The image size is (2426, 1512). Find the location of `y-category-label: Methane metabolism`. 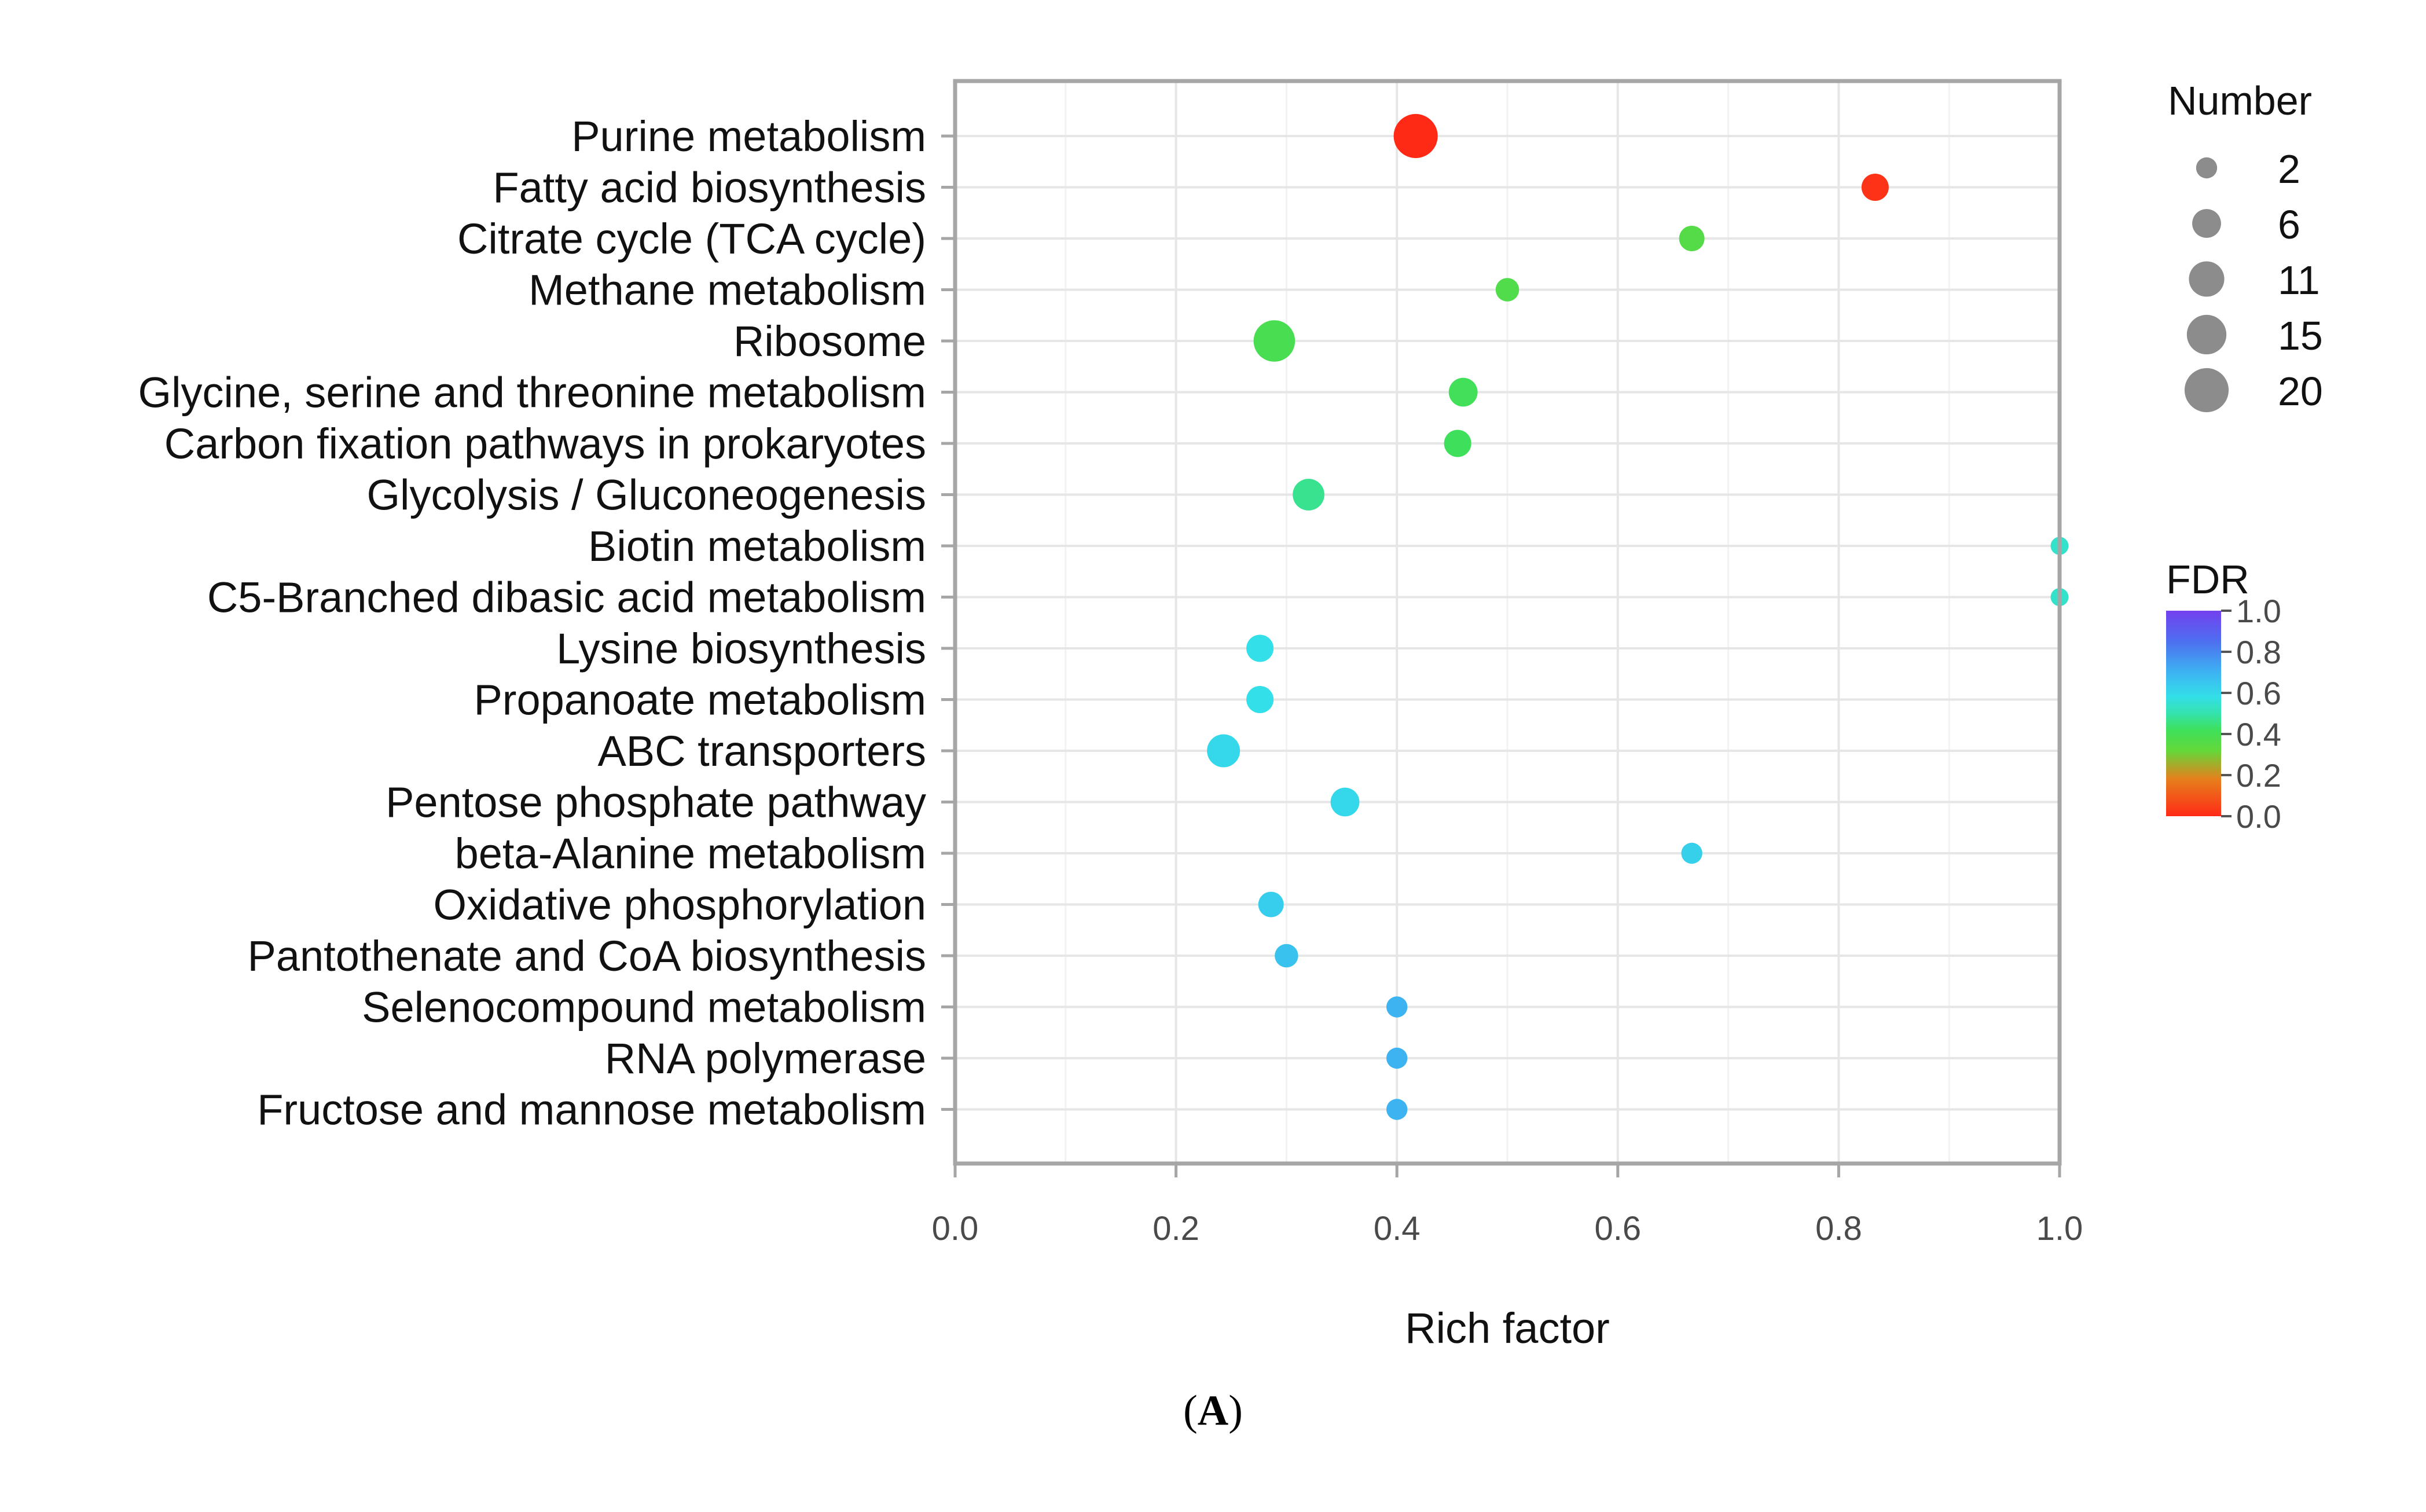

y-category-label: Methane metabolism is located at coordinates (727, 290).